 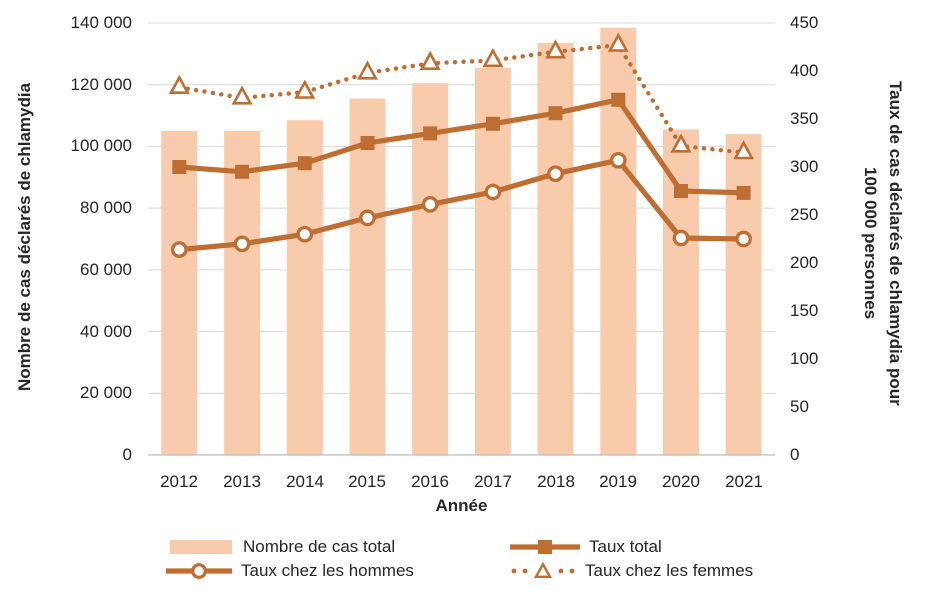 I want to click on right-tick-label: 250, so click(x=804, y=214).